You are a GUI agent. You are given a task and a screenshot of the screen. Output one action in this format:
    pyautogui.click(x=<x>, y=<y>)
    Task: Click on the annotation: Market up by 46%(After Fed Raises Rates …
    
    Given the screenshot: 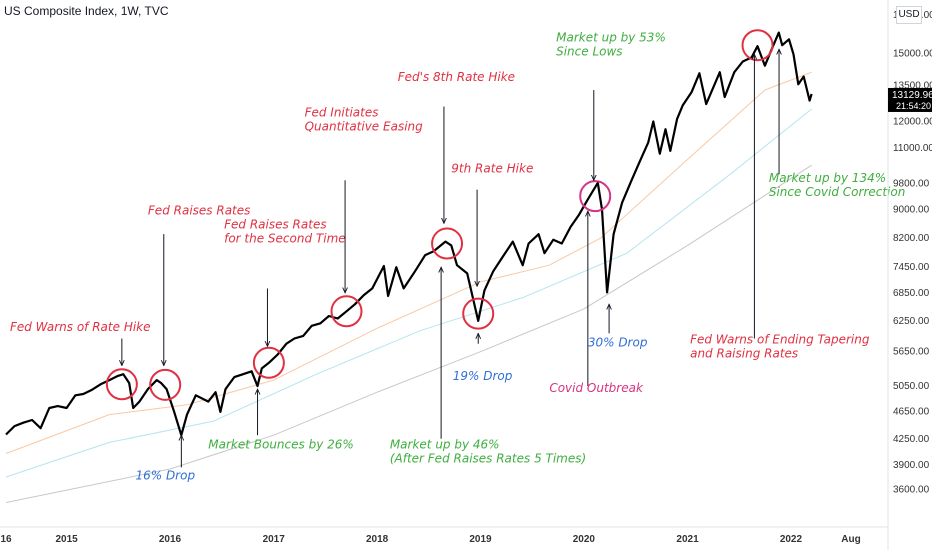 What is the action you would take?
    pyautogui.click(x=488, y=366)
    